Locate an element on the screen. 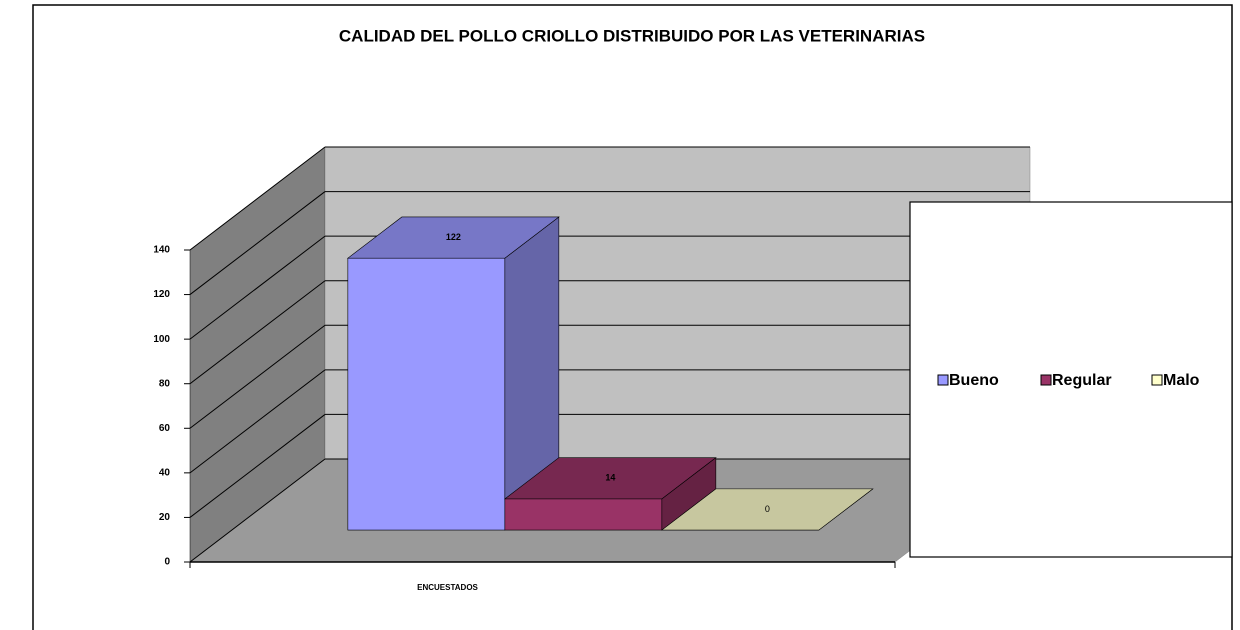 This screenshot has height=630, width=1240. y-tick-label: 100 is located at coordinates (161, 339).